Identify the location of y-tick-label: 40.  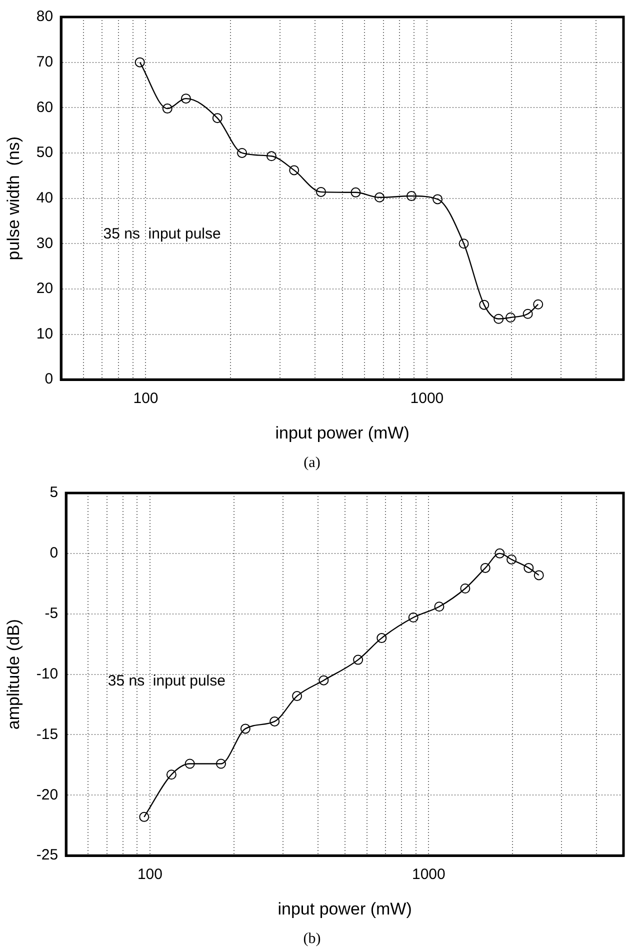
(45, 197).